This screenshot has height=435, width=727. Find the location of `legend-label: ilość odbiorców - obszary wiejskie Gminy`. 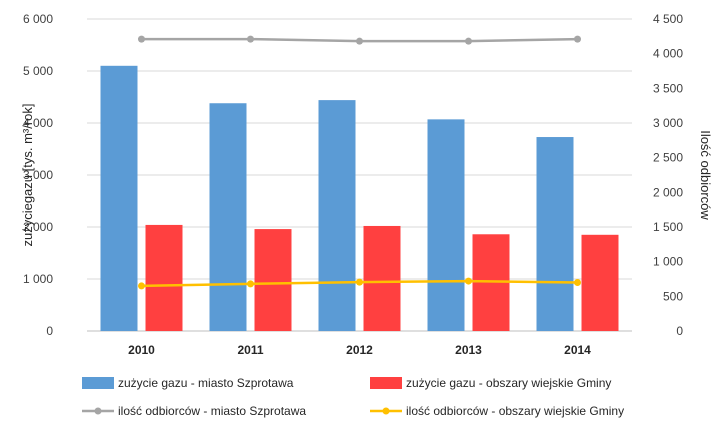

legend-label: ilość odbiorców - obszary wiejskie Gminy is located at coordinates (515, 411).